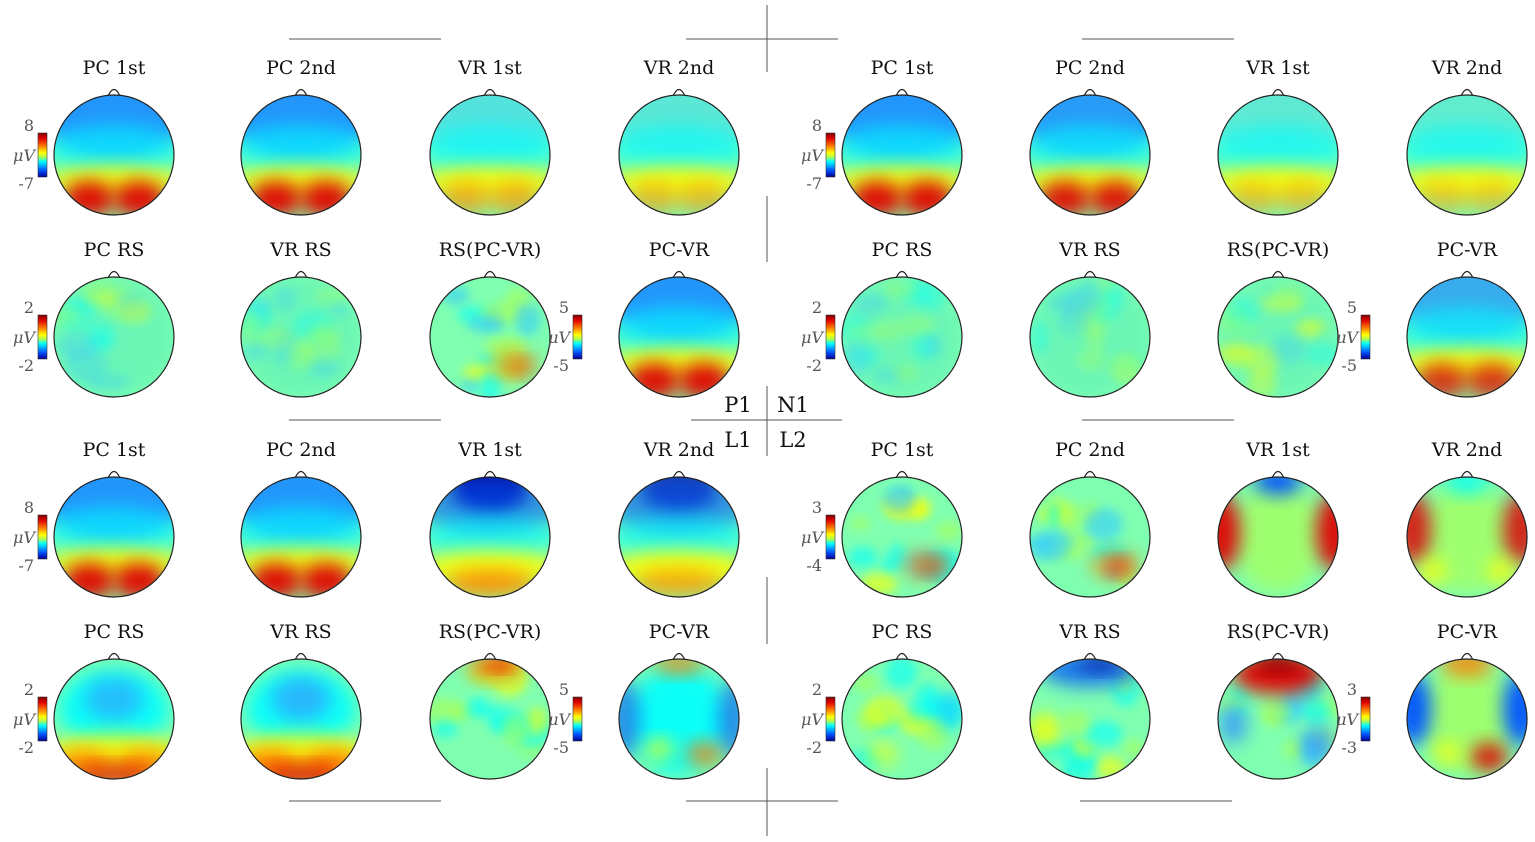 This screenshot has height=842, width=1535. Describe the element at coordinates (1278, 534) in the screenshot. I see `topomap-l2-vr-1st` at that location.